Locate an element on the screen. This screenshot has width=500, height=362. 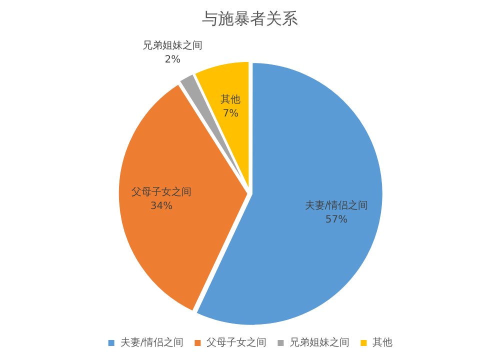
slice-label: 兄弟姐妹之间 is located at coordinates (172, 46).